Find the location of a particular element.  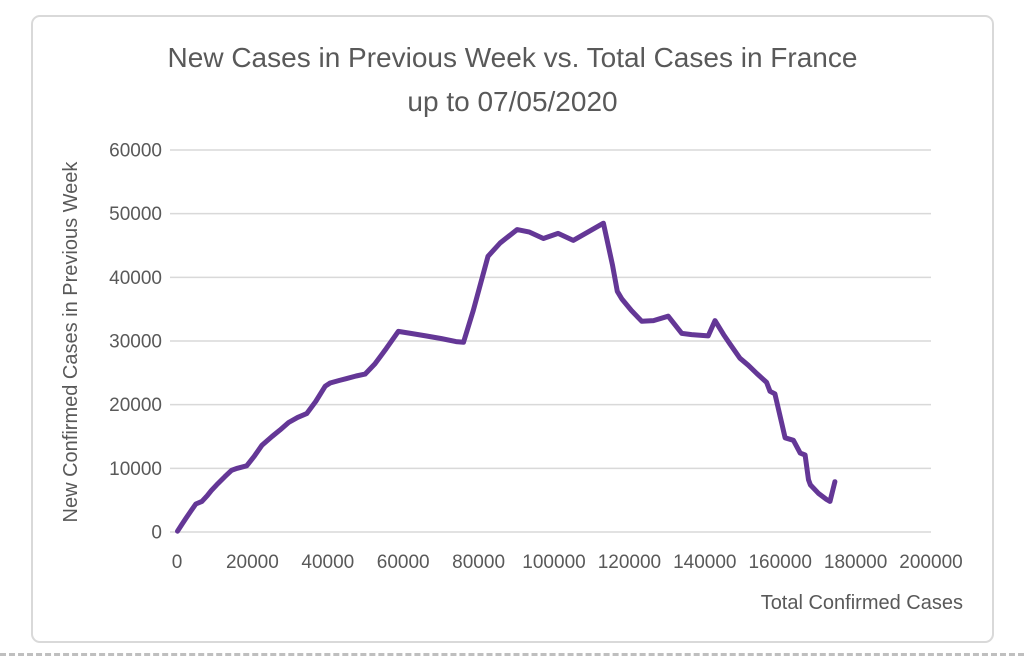

x-tick-label: 140000 is located at coordinates (704, 562).